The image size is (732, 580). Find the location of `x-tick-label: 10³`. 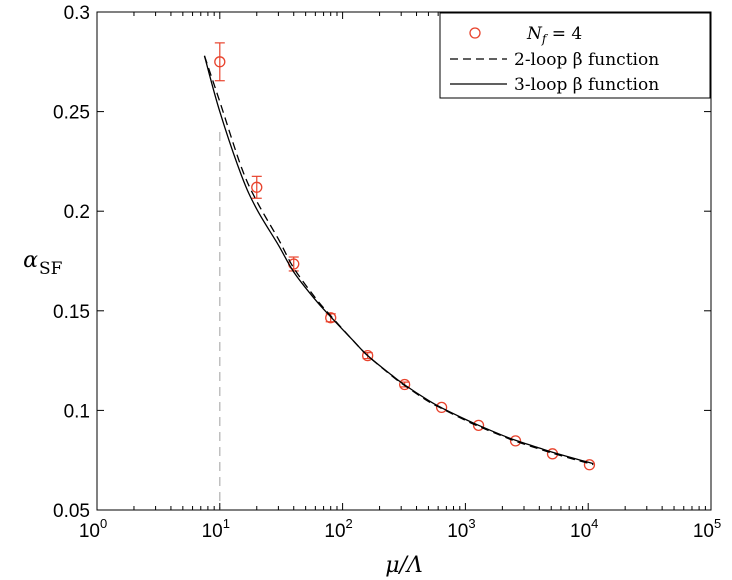

x-tick-label: 10³ is located at coordinates (461, 529).